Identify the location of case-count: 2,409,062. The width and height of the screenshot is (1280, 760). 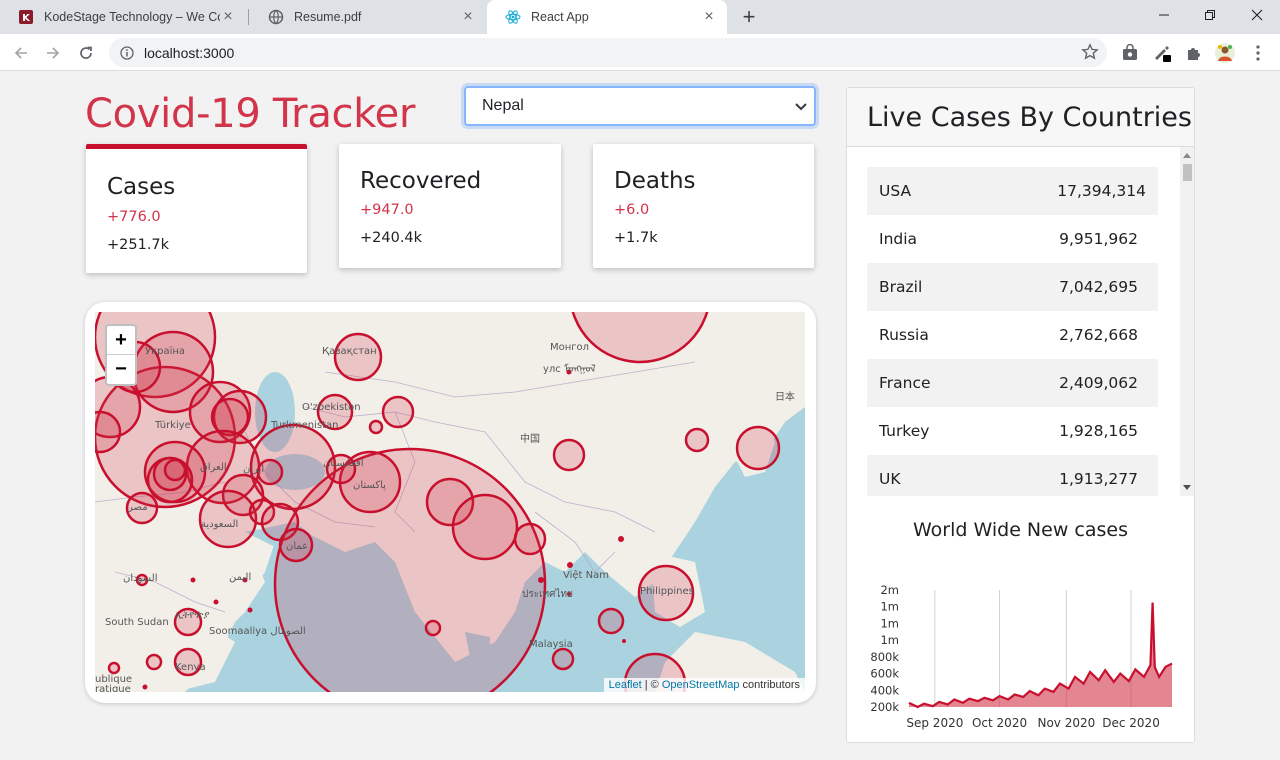
(1098, 383).